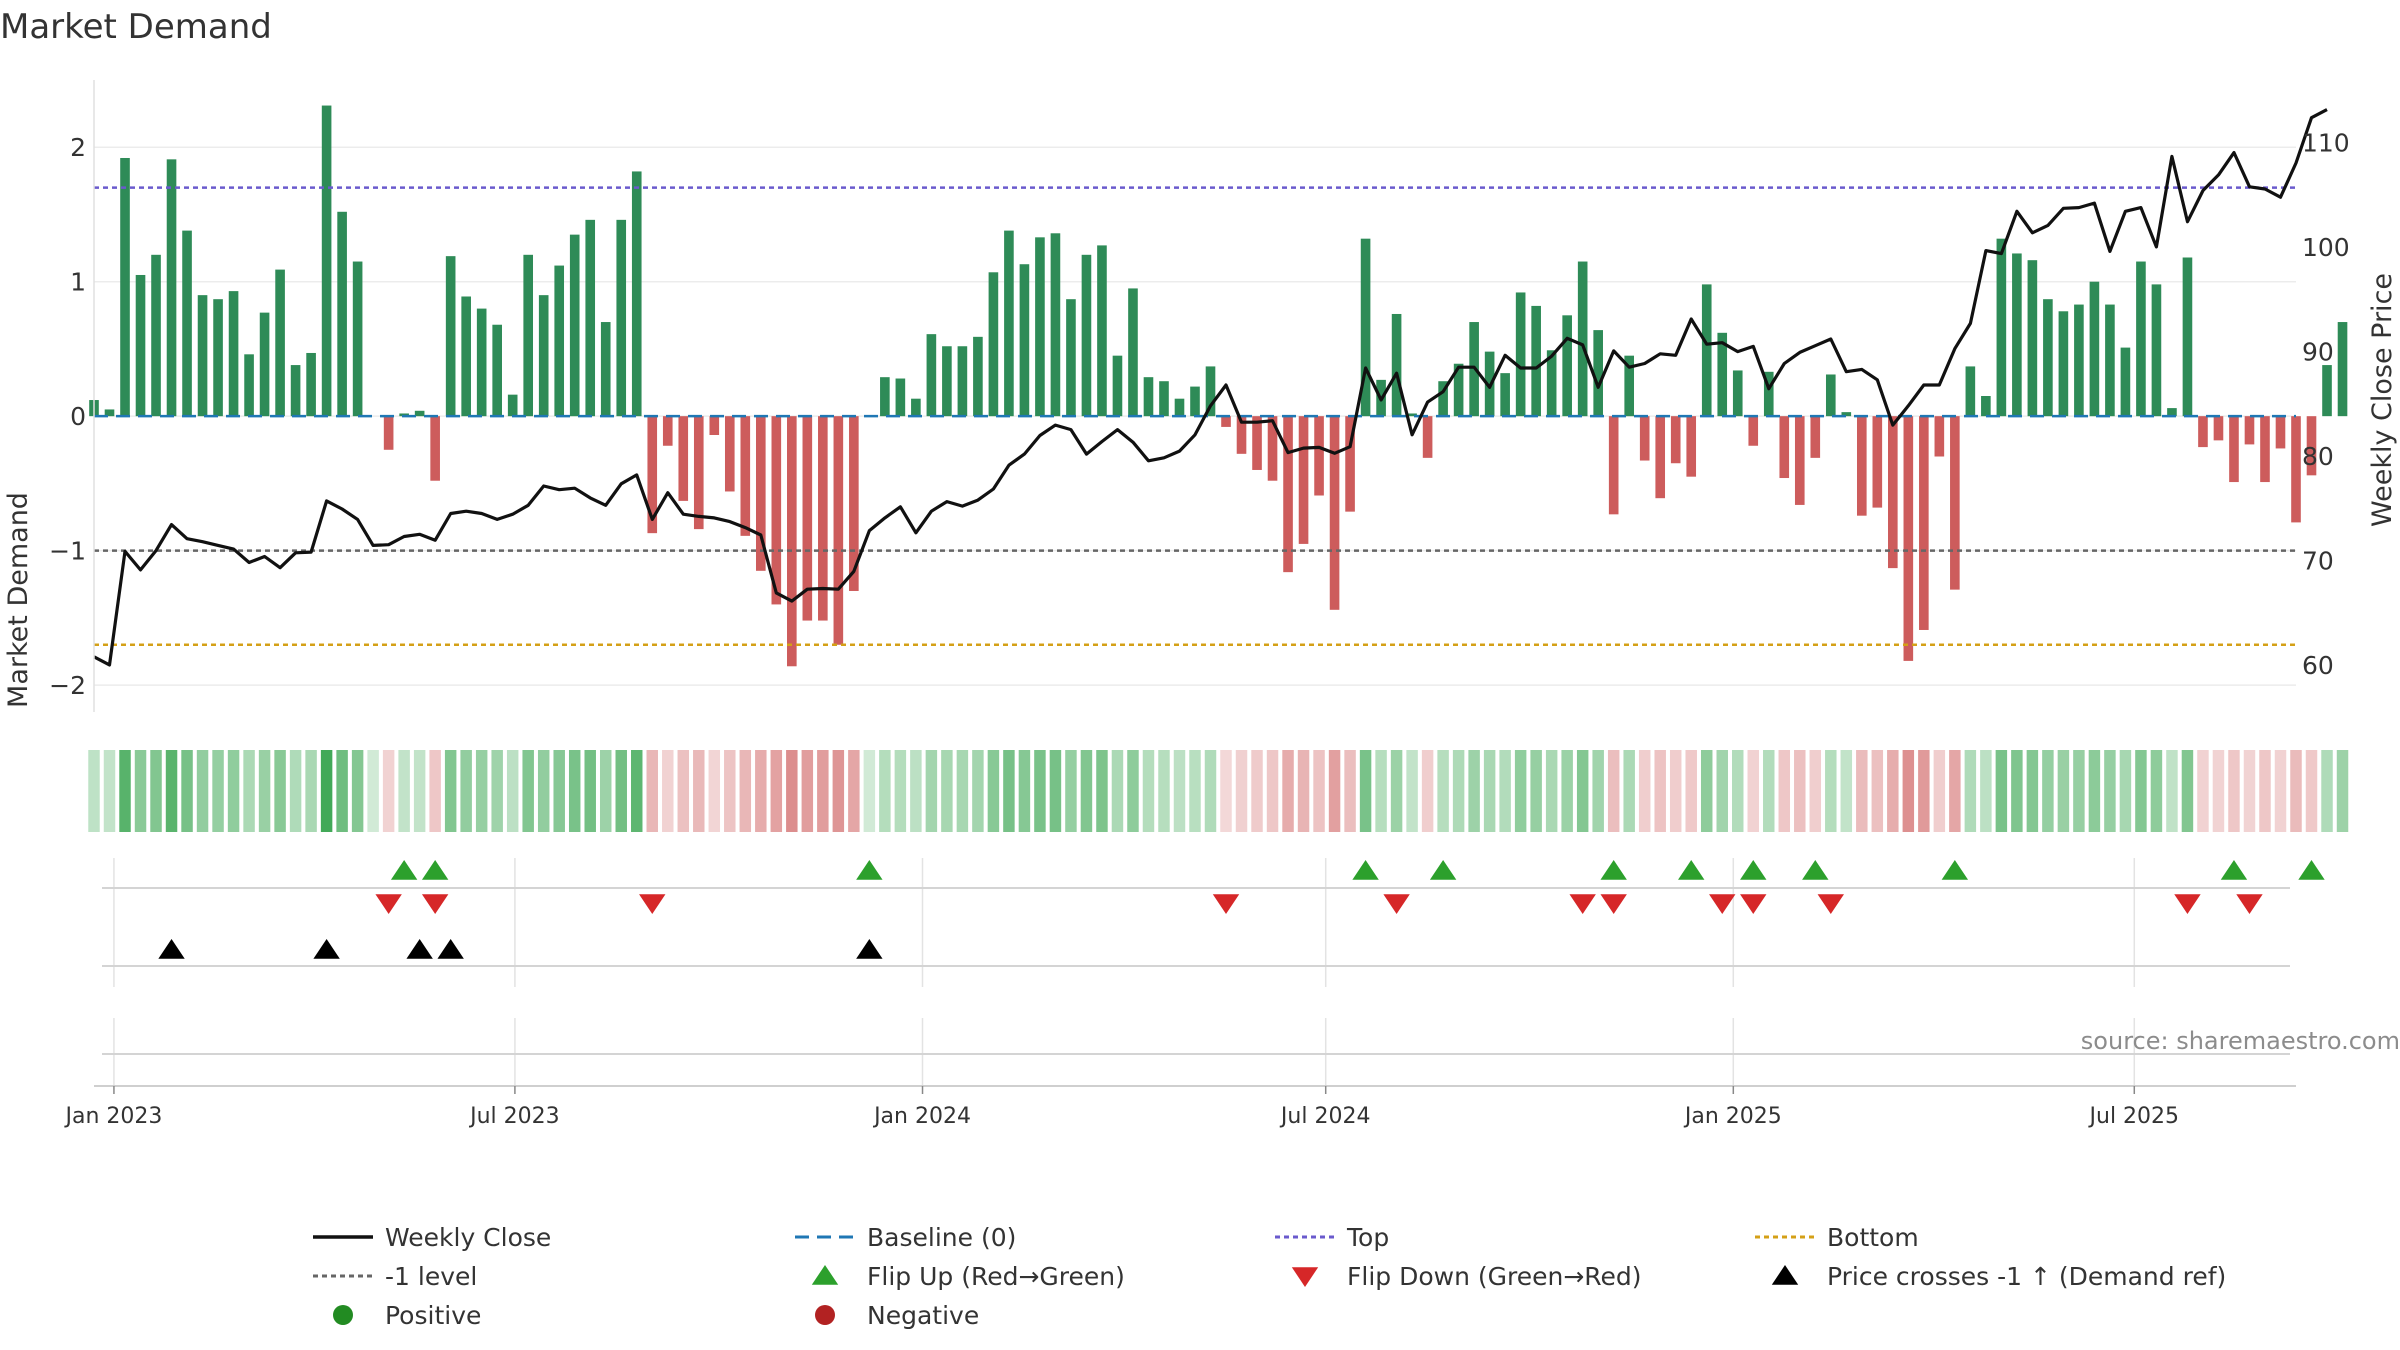  Describe the element at coordinates (996, 1276) in the screenshot. I see `legend-flip-up-label: Flip Up (Red→Green)` at that location.